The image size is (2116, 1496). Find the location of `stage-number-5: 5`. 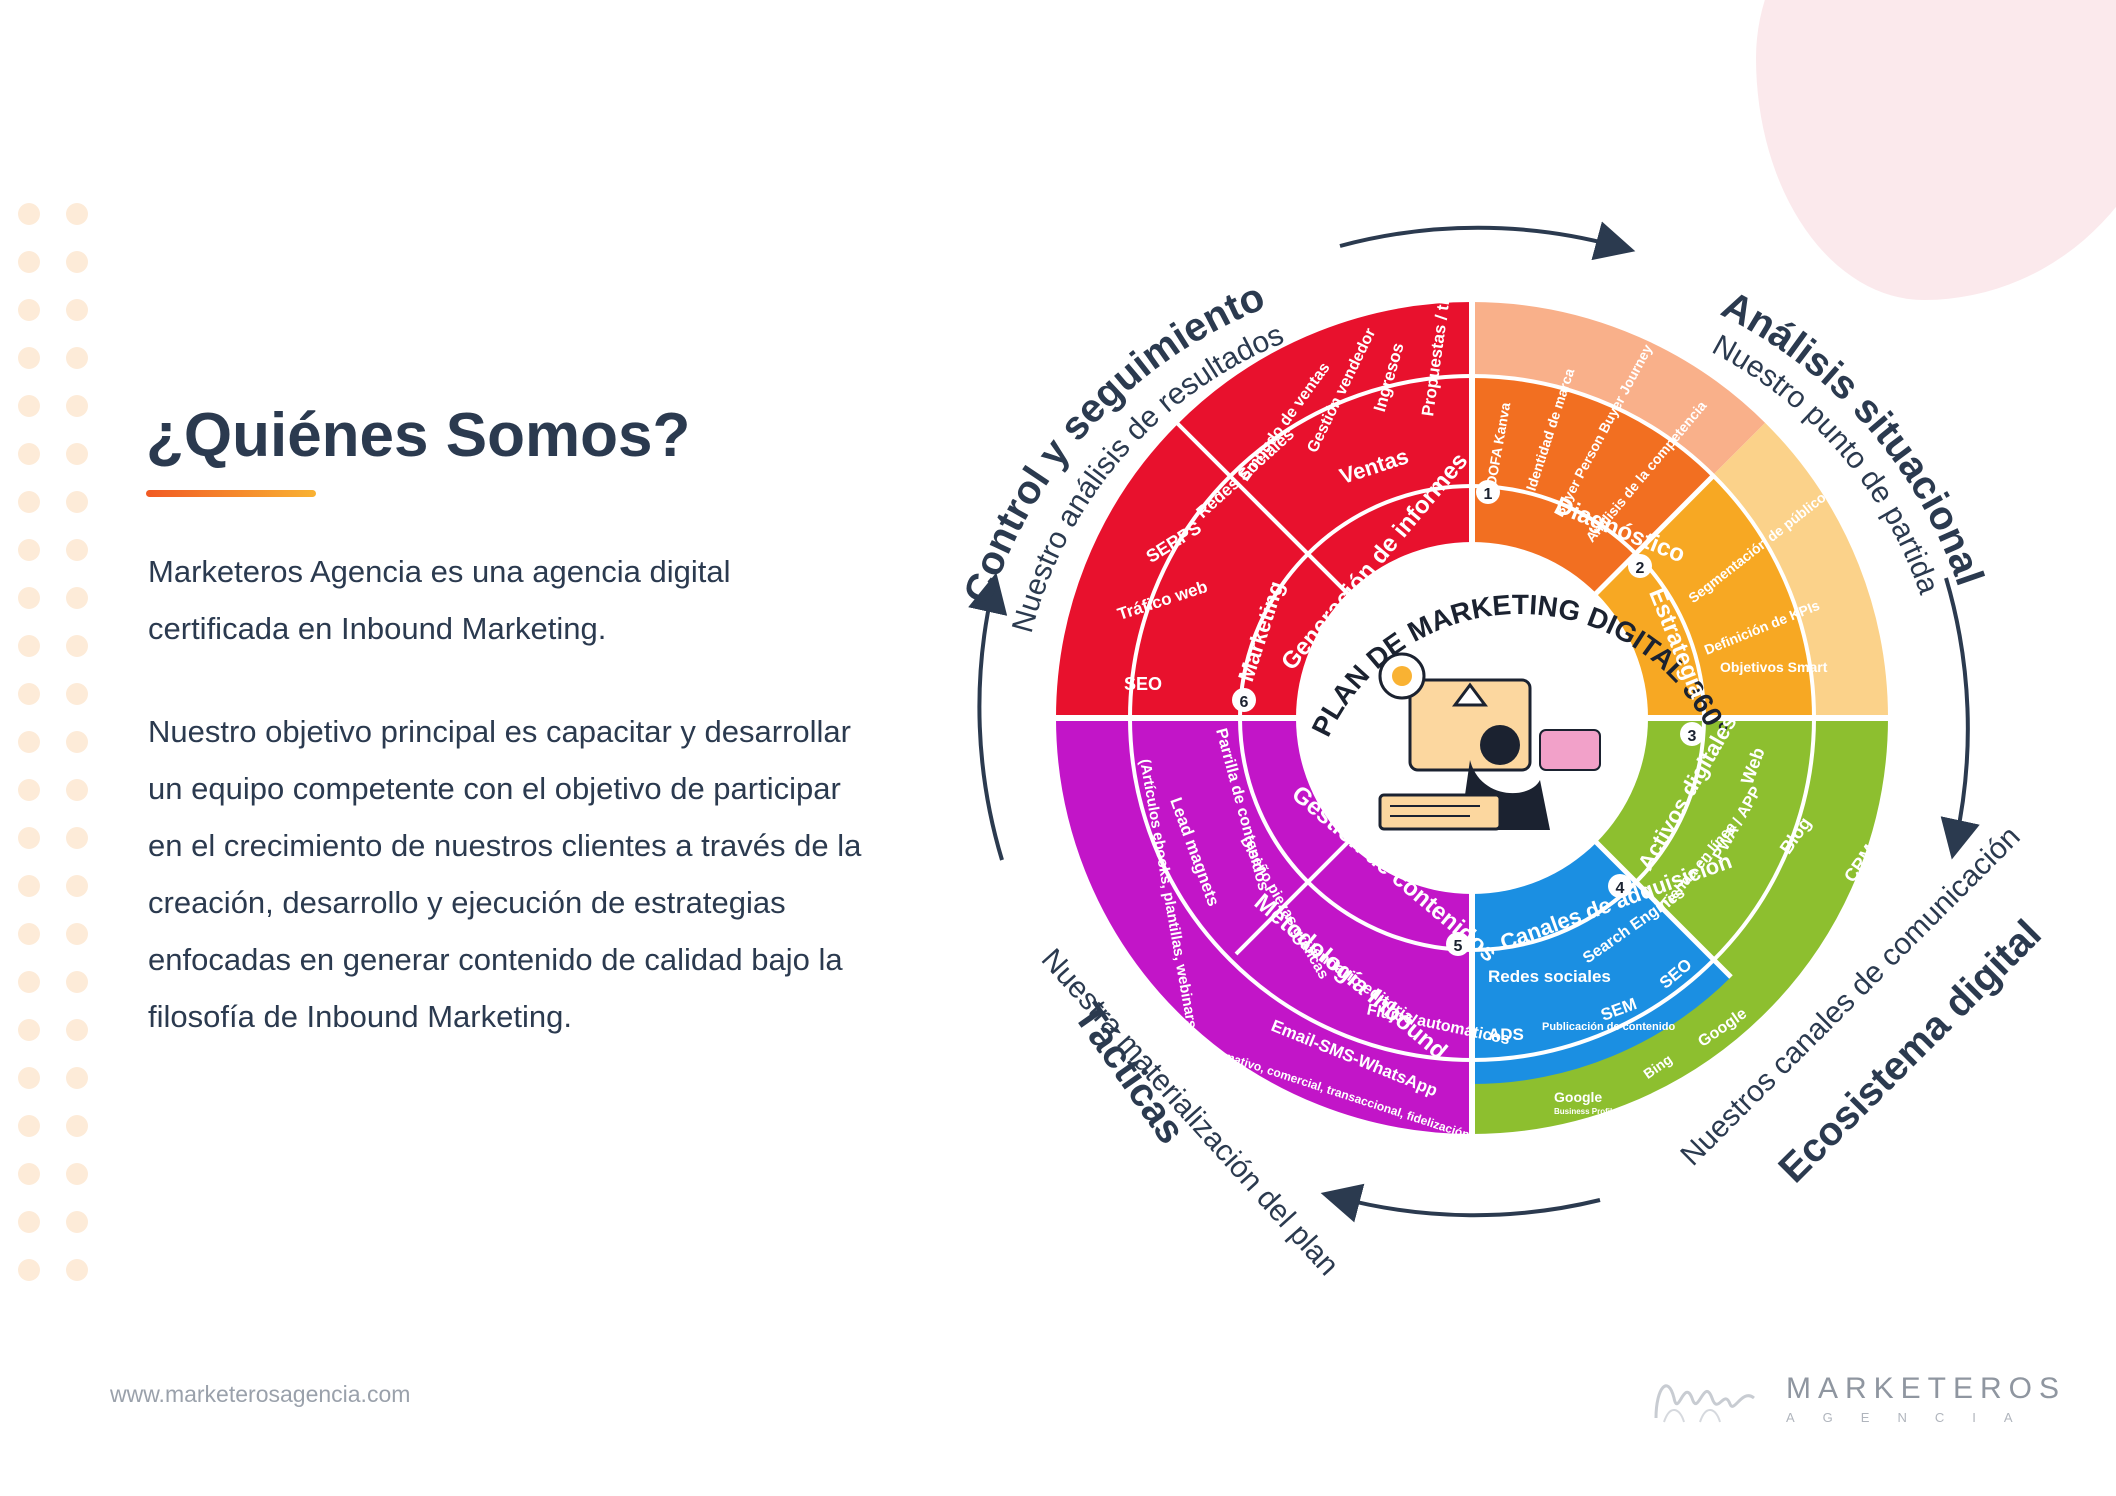

stage-number-5: 5 is located at coordinates (1458, 944).